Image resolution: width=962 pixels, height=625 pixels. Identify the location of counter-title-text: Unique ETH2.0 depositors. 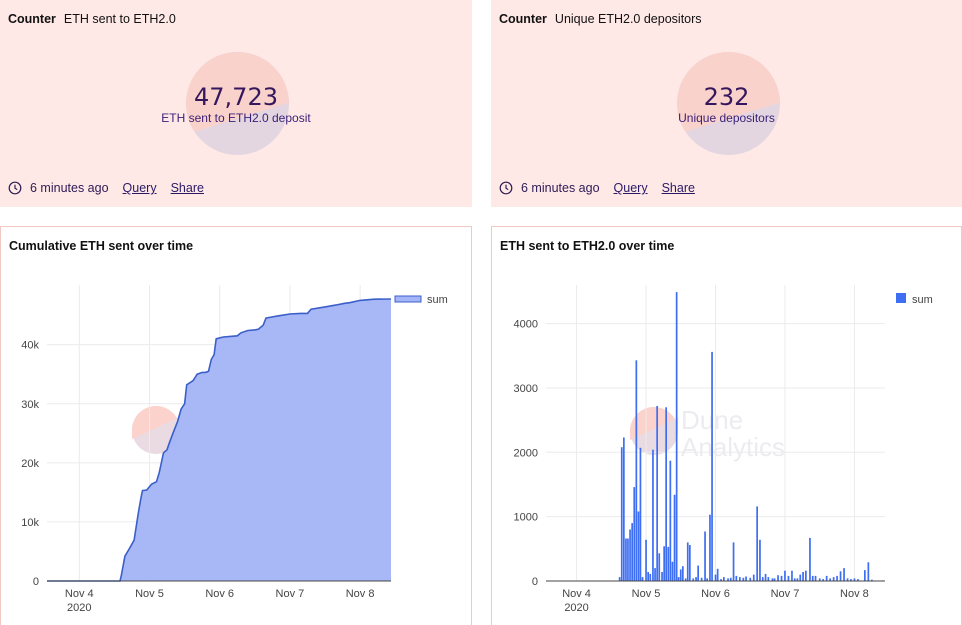
(628, 19).